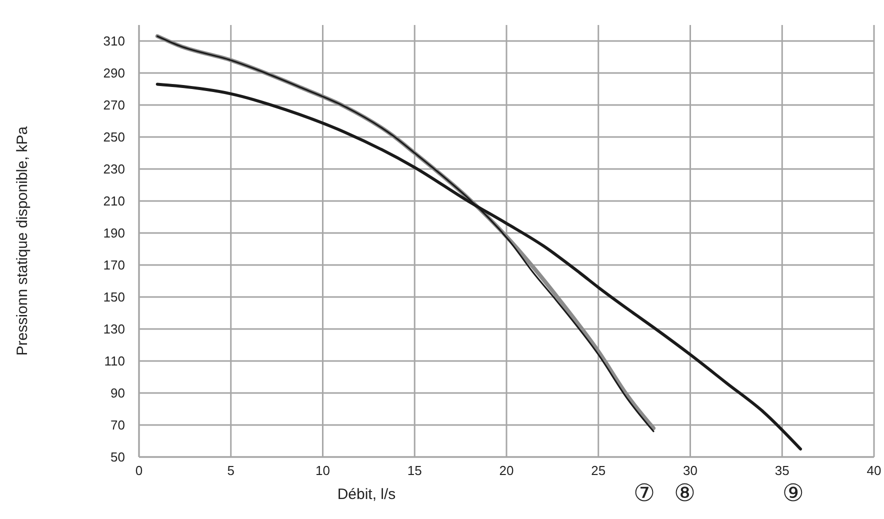 This screenshot has width=884, height=519. I want to click on x-tick-label: 15, so click(414, 470).